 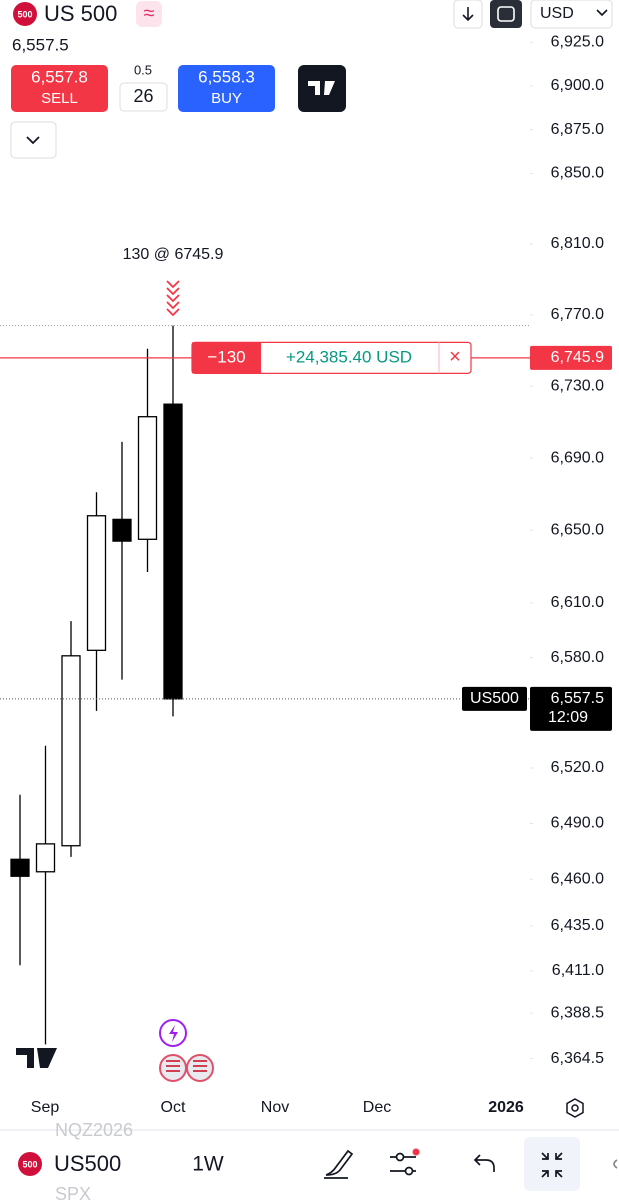 What do you see at coordinates (173, 1107) in the screenshot?
I see `x-axis-label: Oct` at bounding box center [173, 1107].